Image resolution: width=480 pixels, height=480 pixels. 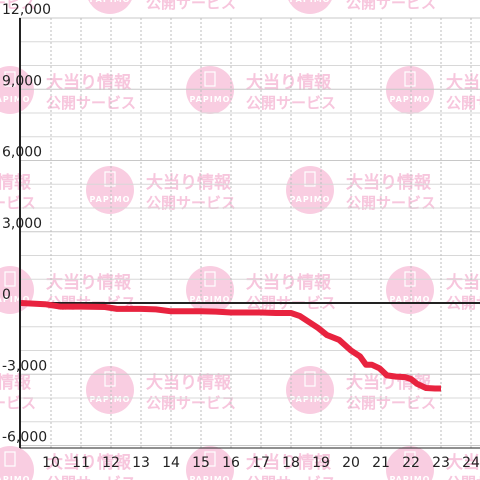 I want to click on x-tick-label: 13, so click(x=141, y=463).